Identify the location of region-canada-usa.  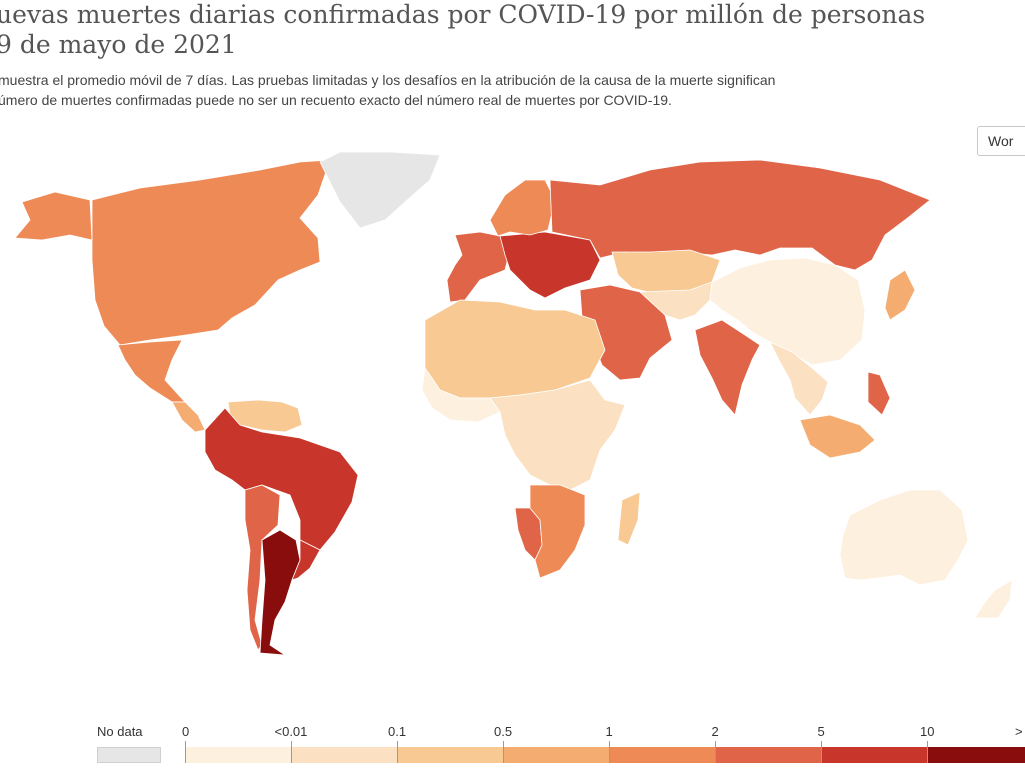
(211, 252).